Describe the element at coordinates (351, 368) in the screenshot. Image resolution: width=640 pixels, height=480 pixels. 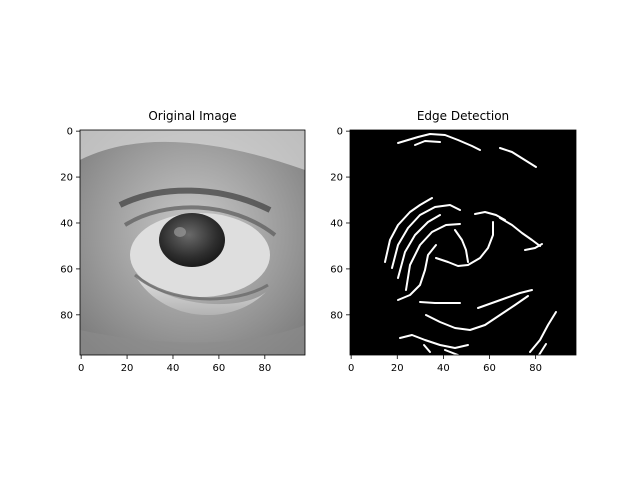
I see `x-tick-label-edges-0: 0` at that location.